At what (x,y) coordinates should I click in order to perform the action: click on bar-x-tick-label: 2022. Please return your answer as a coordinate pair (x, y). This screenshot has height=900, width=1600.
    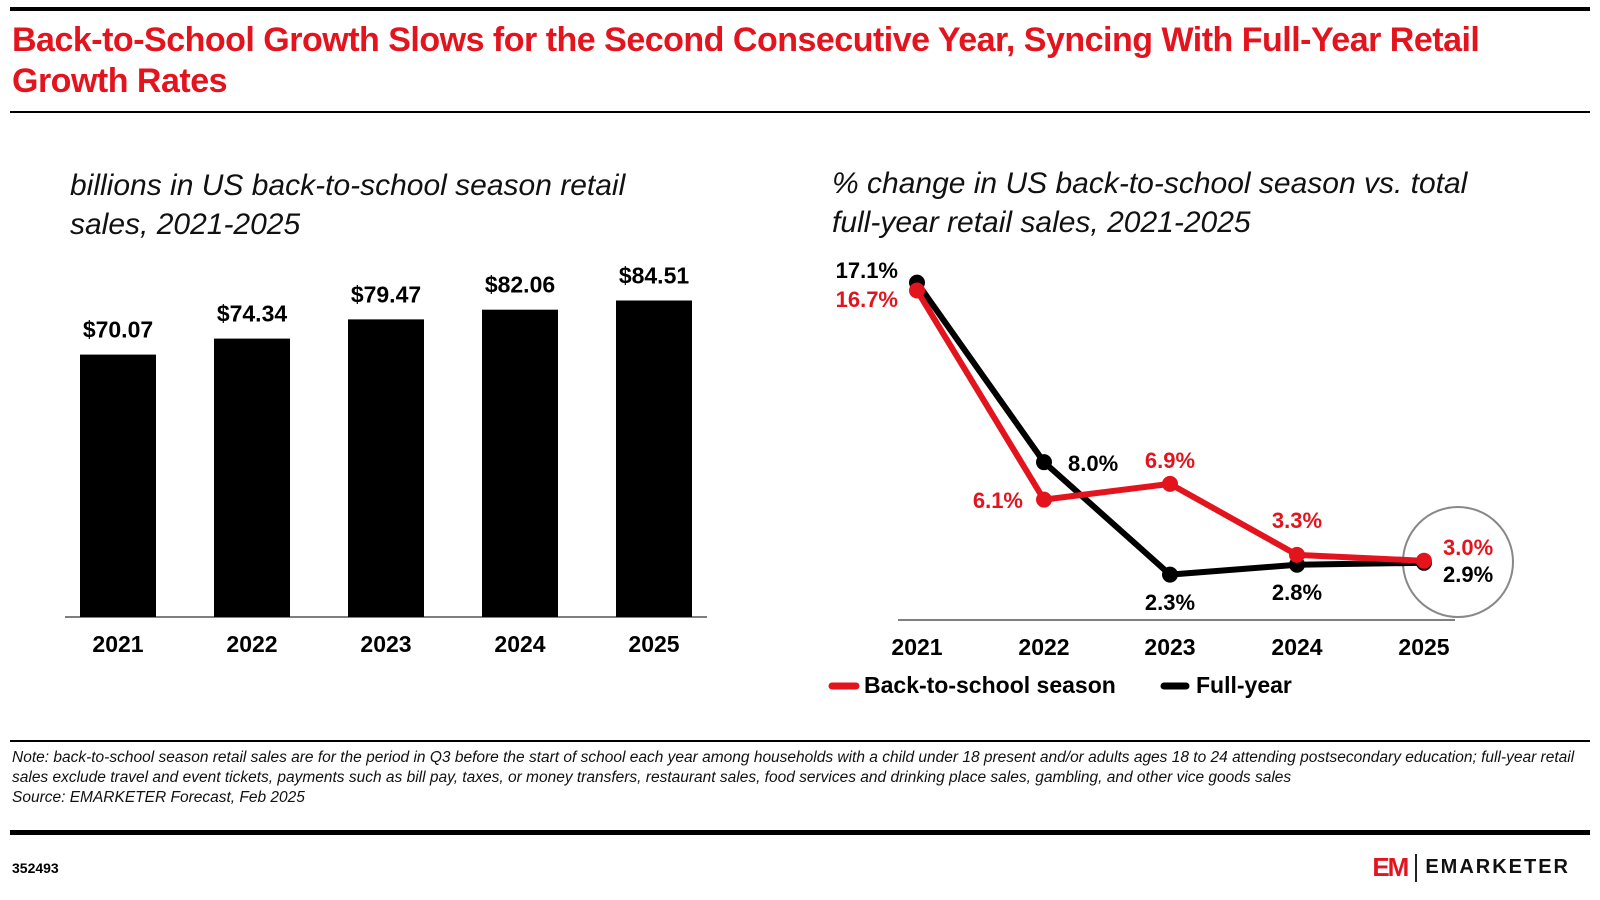
    Looking at the image, I should click on (251, 644).